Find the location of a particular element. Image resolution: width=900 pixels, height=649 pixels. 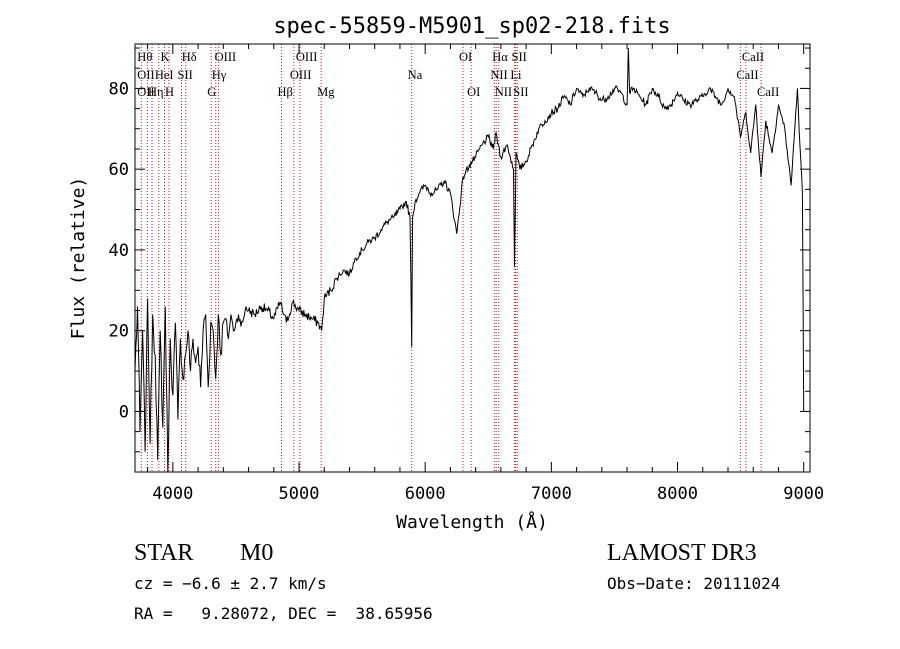

line-marker-label: Li is located at coordinates (516, 75).